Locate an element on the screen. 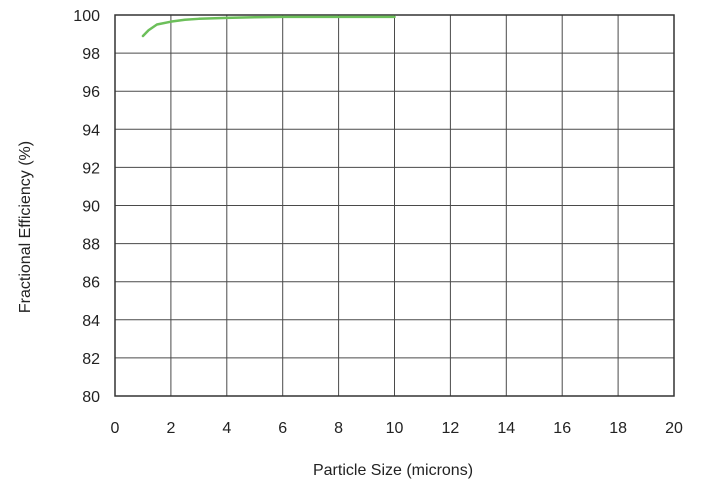  x-tick-label: 10 is located at coordinates (395, 428).